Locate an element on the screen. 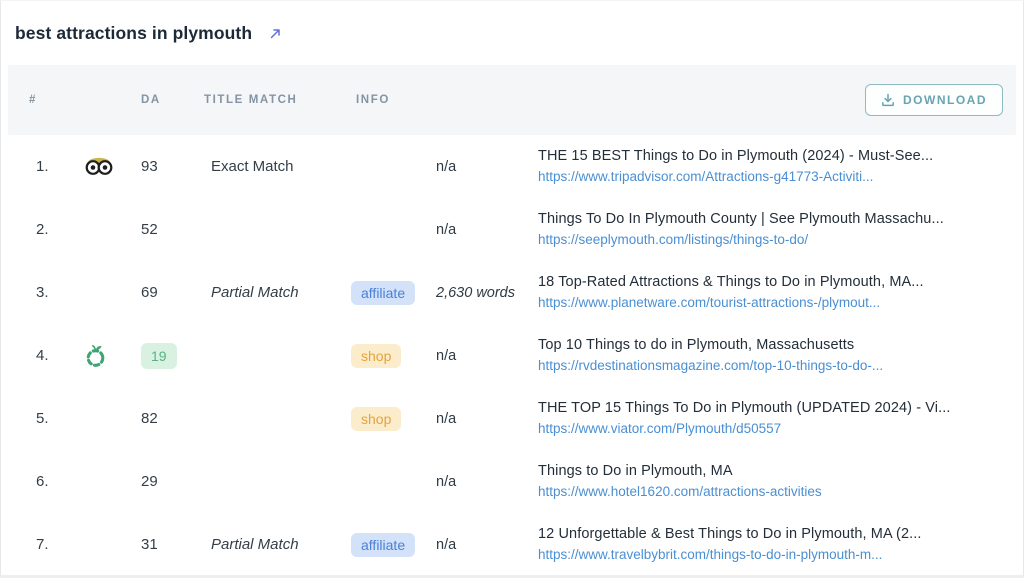 The width and height of the screenshot is (1024, 578). domain-authority: 69 is located at coordinates (149, 292).